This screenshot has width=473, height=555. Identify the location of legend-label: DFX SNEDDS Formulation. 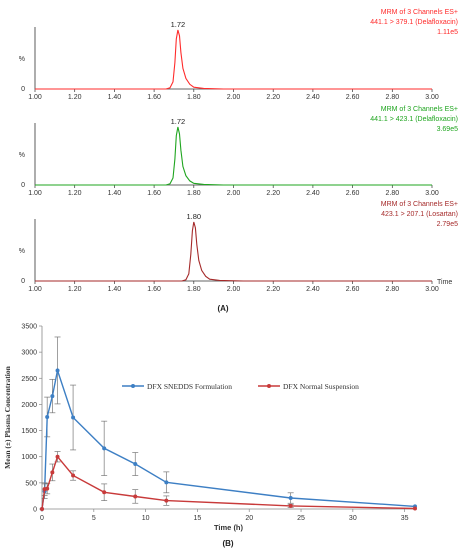
(189, 386).